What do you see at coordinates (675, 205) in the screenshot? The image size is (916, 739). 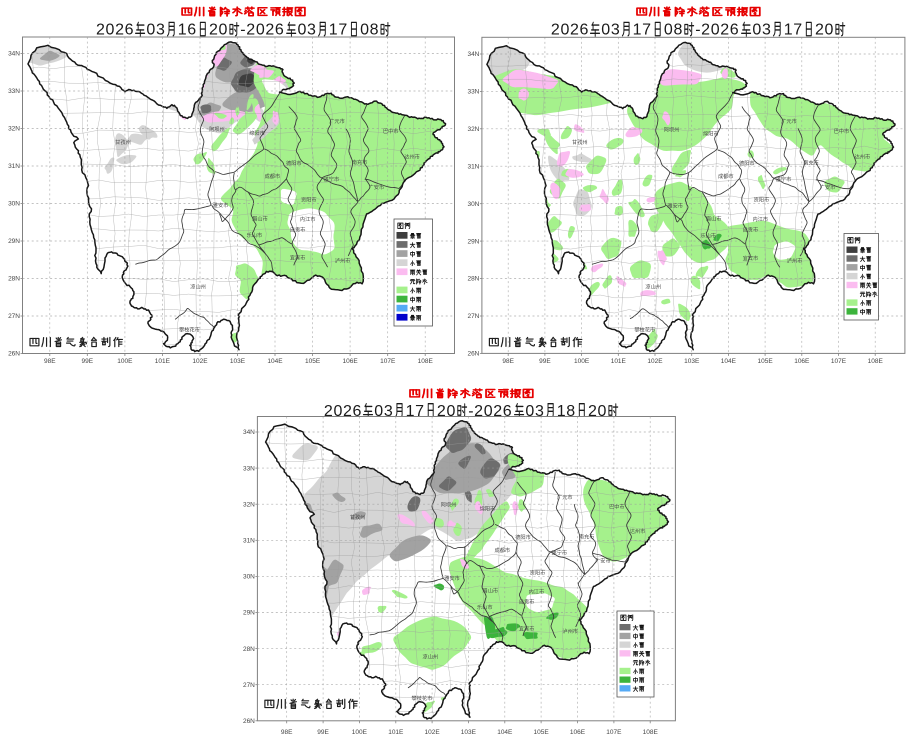 I see `svg-text: 雅安市` at bounding box center [675, 205].